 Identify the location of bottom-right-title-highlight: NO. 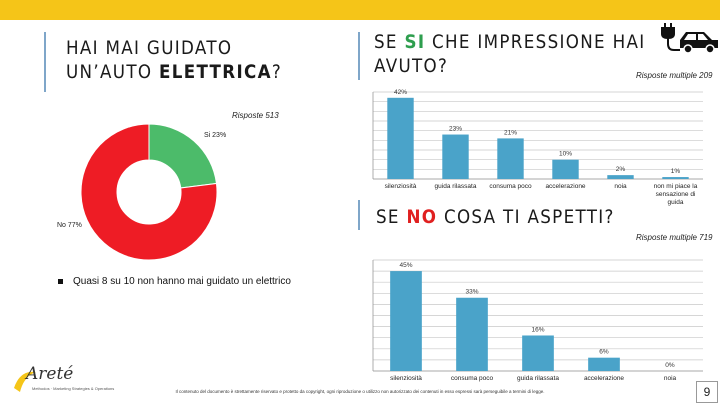
(422, 217).